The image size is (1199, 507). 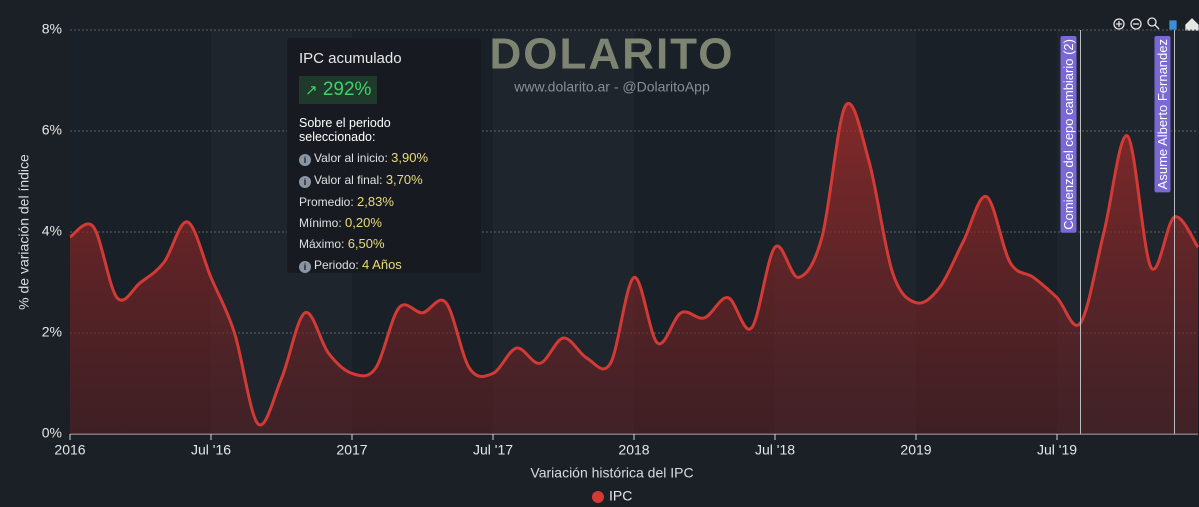 What do you see at coordinates (493, 450) in the screenshot?
I see `x-tick-label: Jul '17` at bounding box center [493, 450].